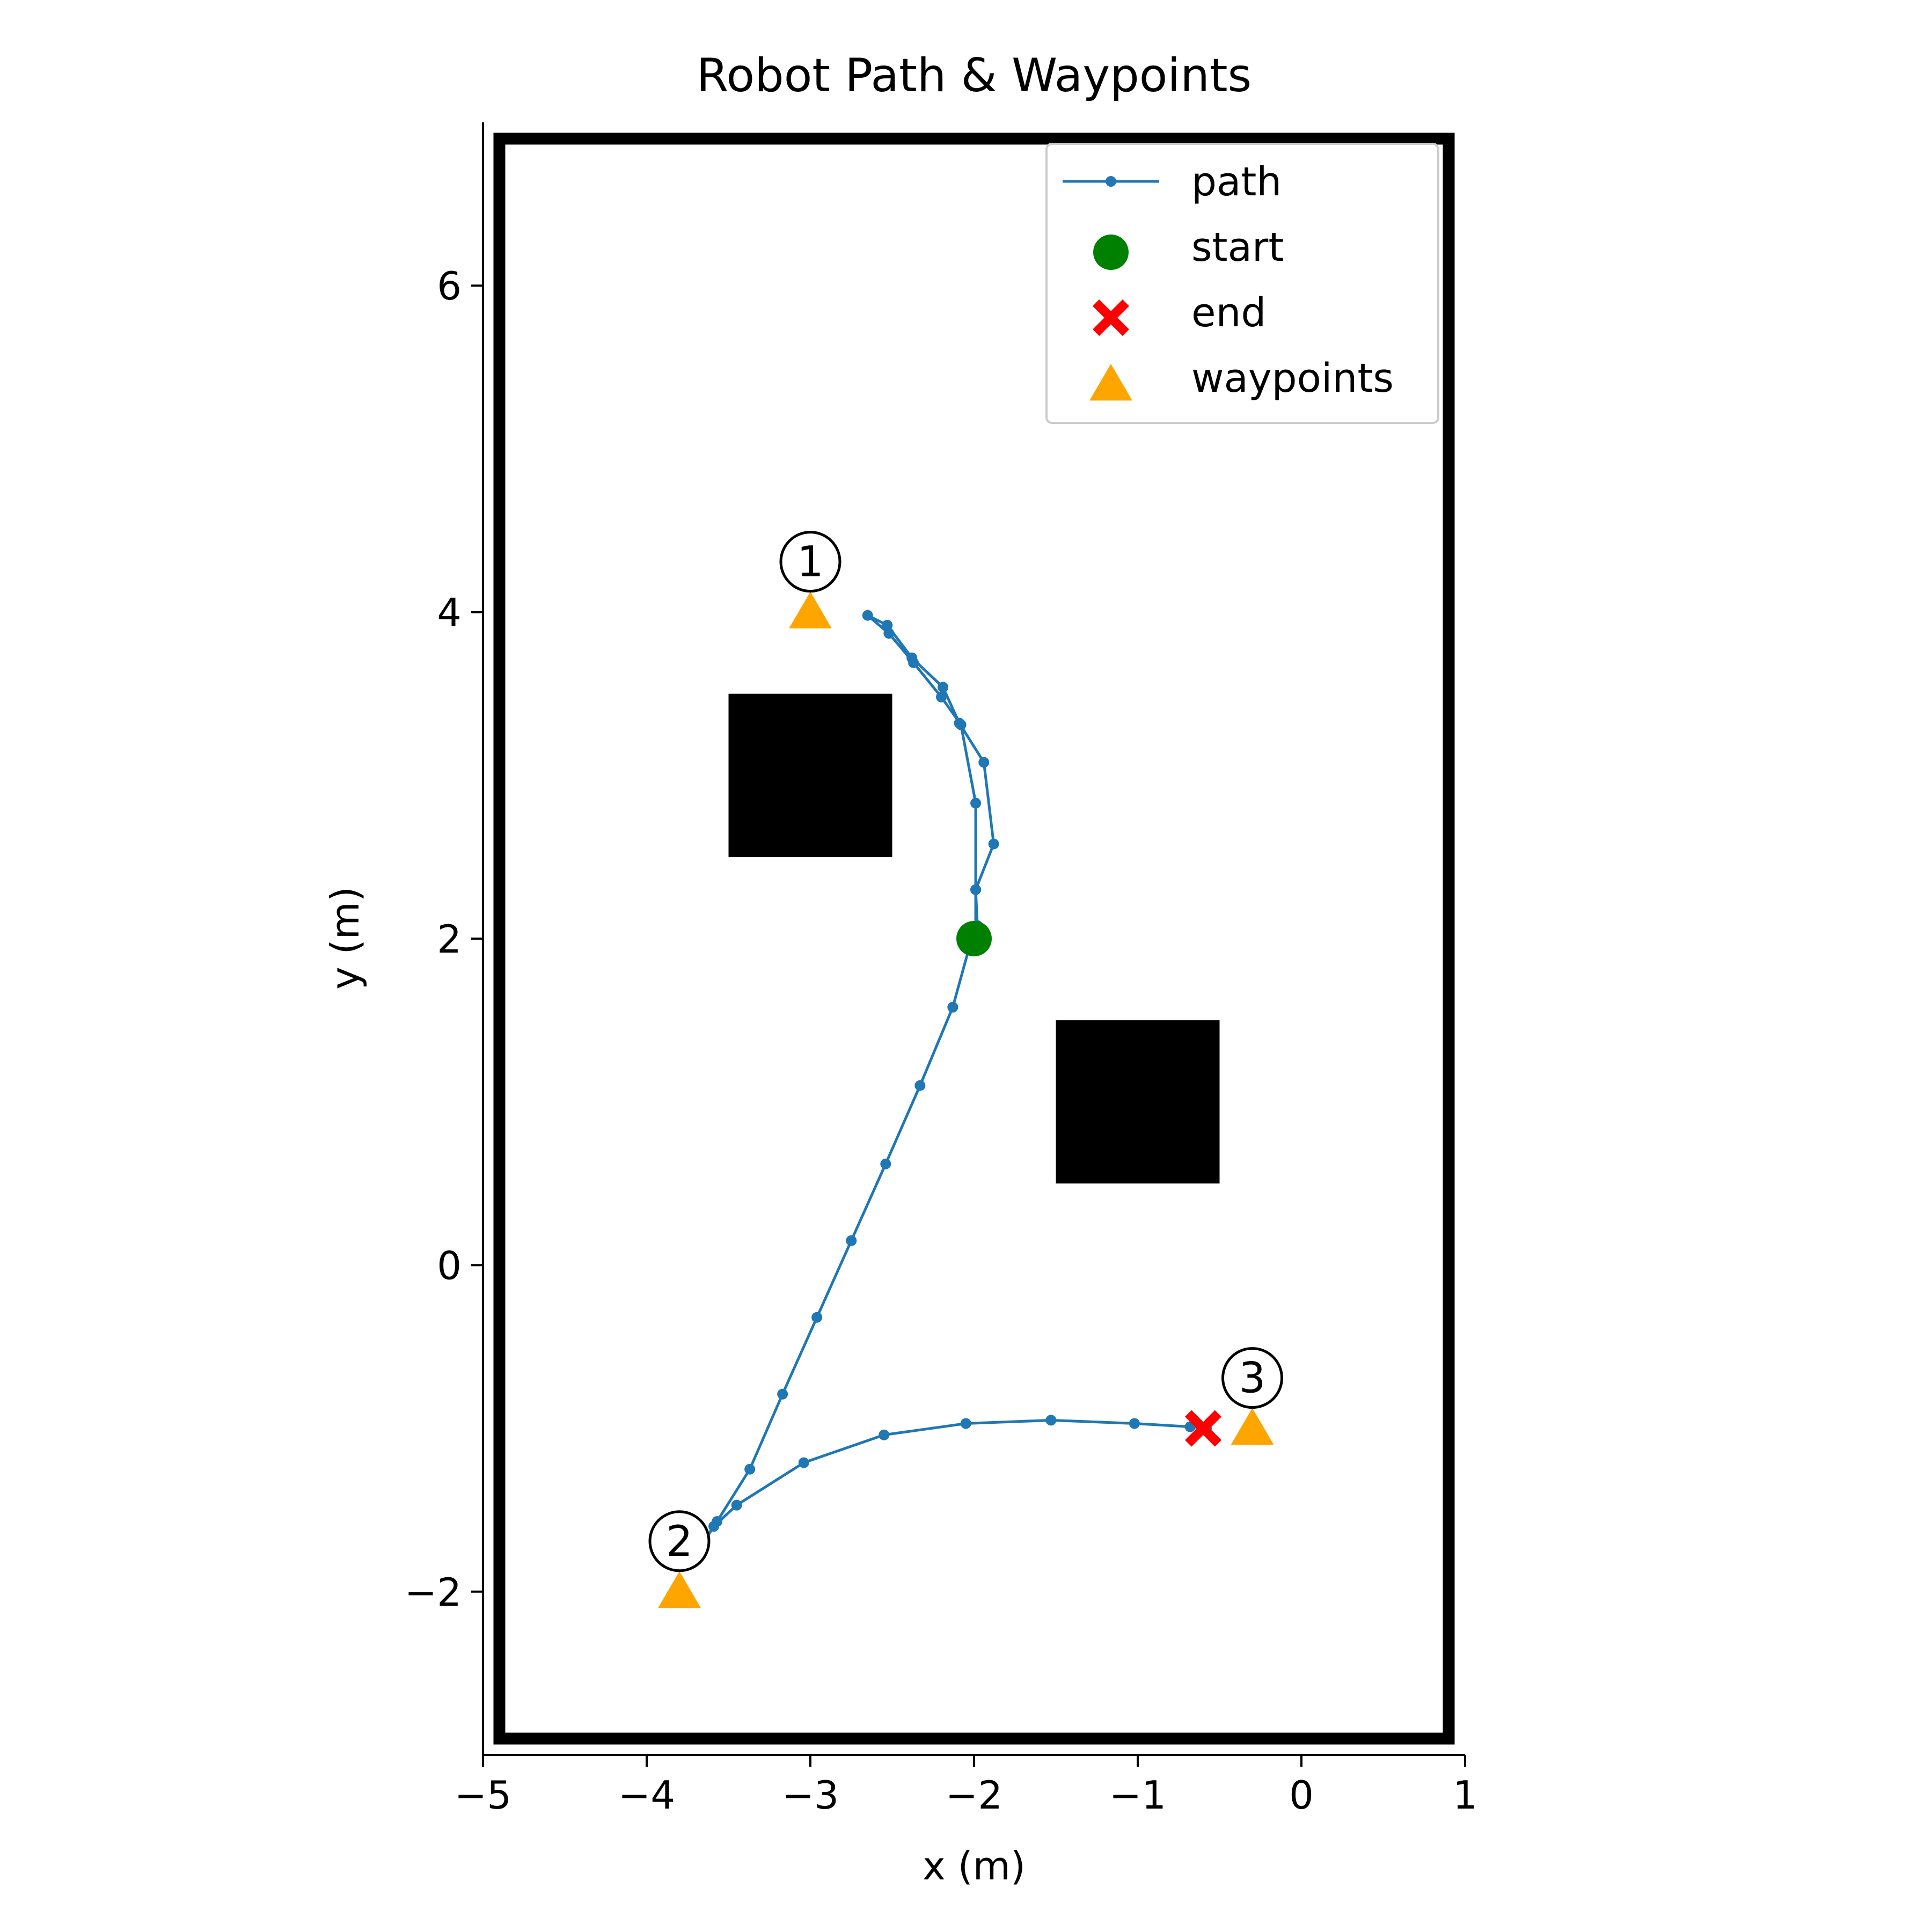 The image size is (1932, 1932). What do you see at coordinates (1237, 247) in the screenshot?
I see `legend-label: start` at bounding box center [1237, 247].